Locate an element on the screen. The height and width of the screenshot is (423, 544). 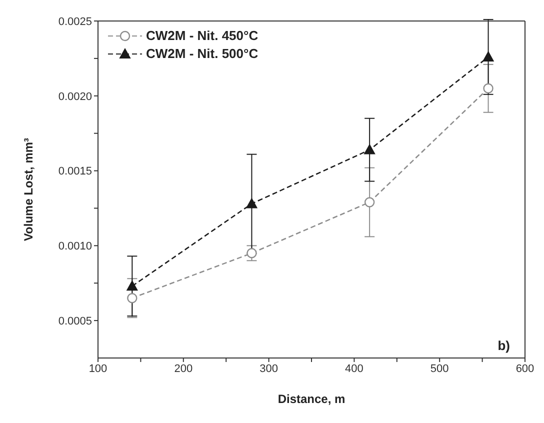
x-tick-label: 600 is located at coordinates (525, 368).